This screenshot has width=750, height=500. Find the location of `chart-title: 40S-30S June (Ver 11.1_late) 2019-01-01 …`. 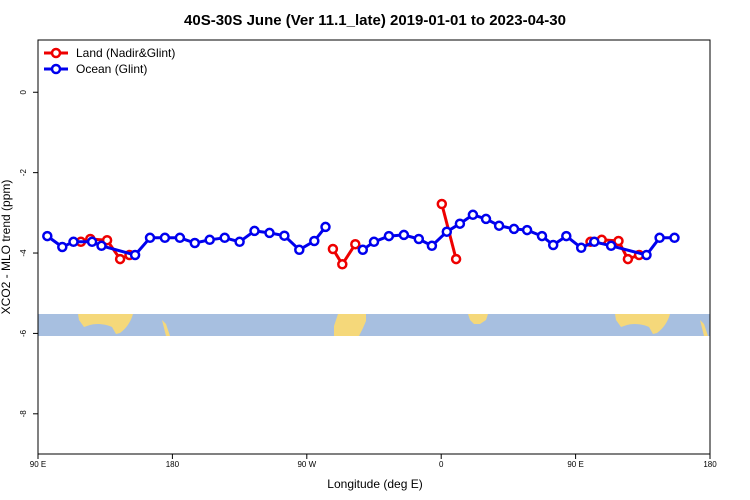

chart-title: 40S-30S June (Ver 11.1_late) 2019-01-01 … is located at coordinates (375, 20).